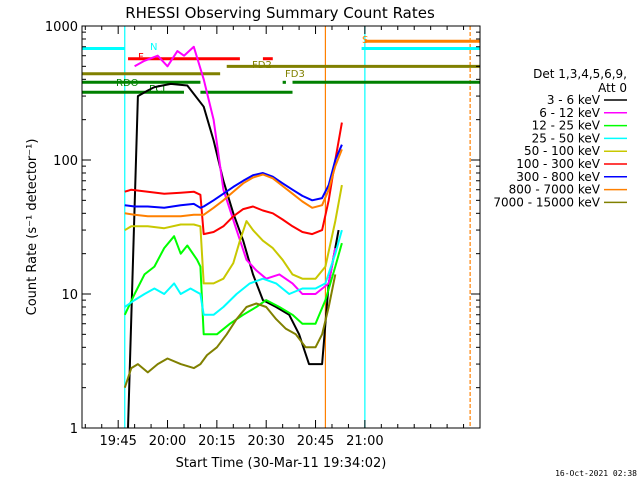 This screenshot has width=640, height=484. What do you see at coordinates (65, 161) in the screenshot?
I see `y-tick-label: 100` at bounding box center [65, 161].